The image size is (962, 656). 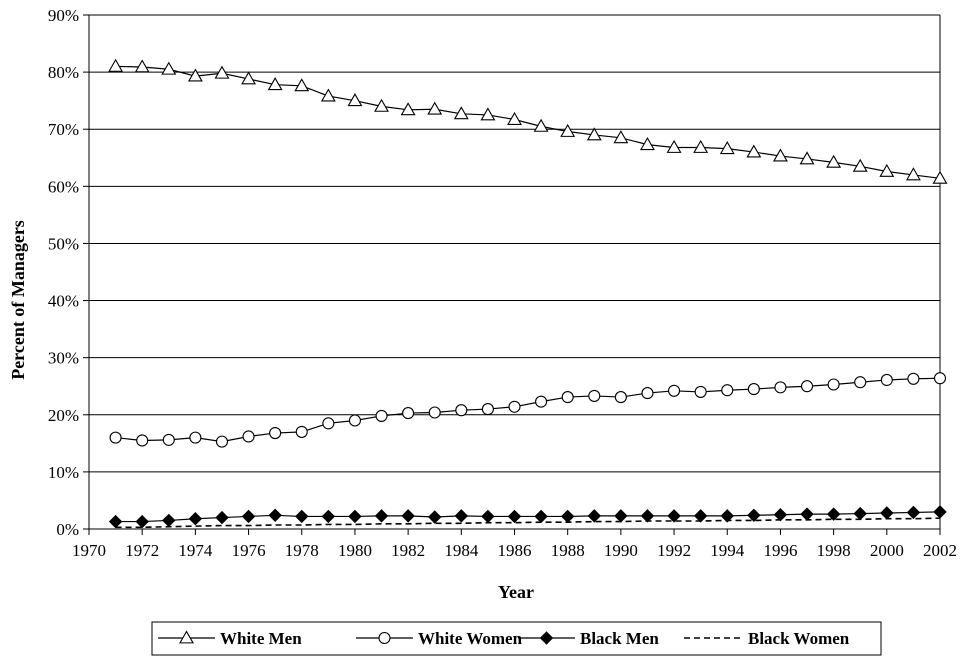 I want to click on y-axis-title: Percent of Managers, so click(x=18, y=300).